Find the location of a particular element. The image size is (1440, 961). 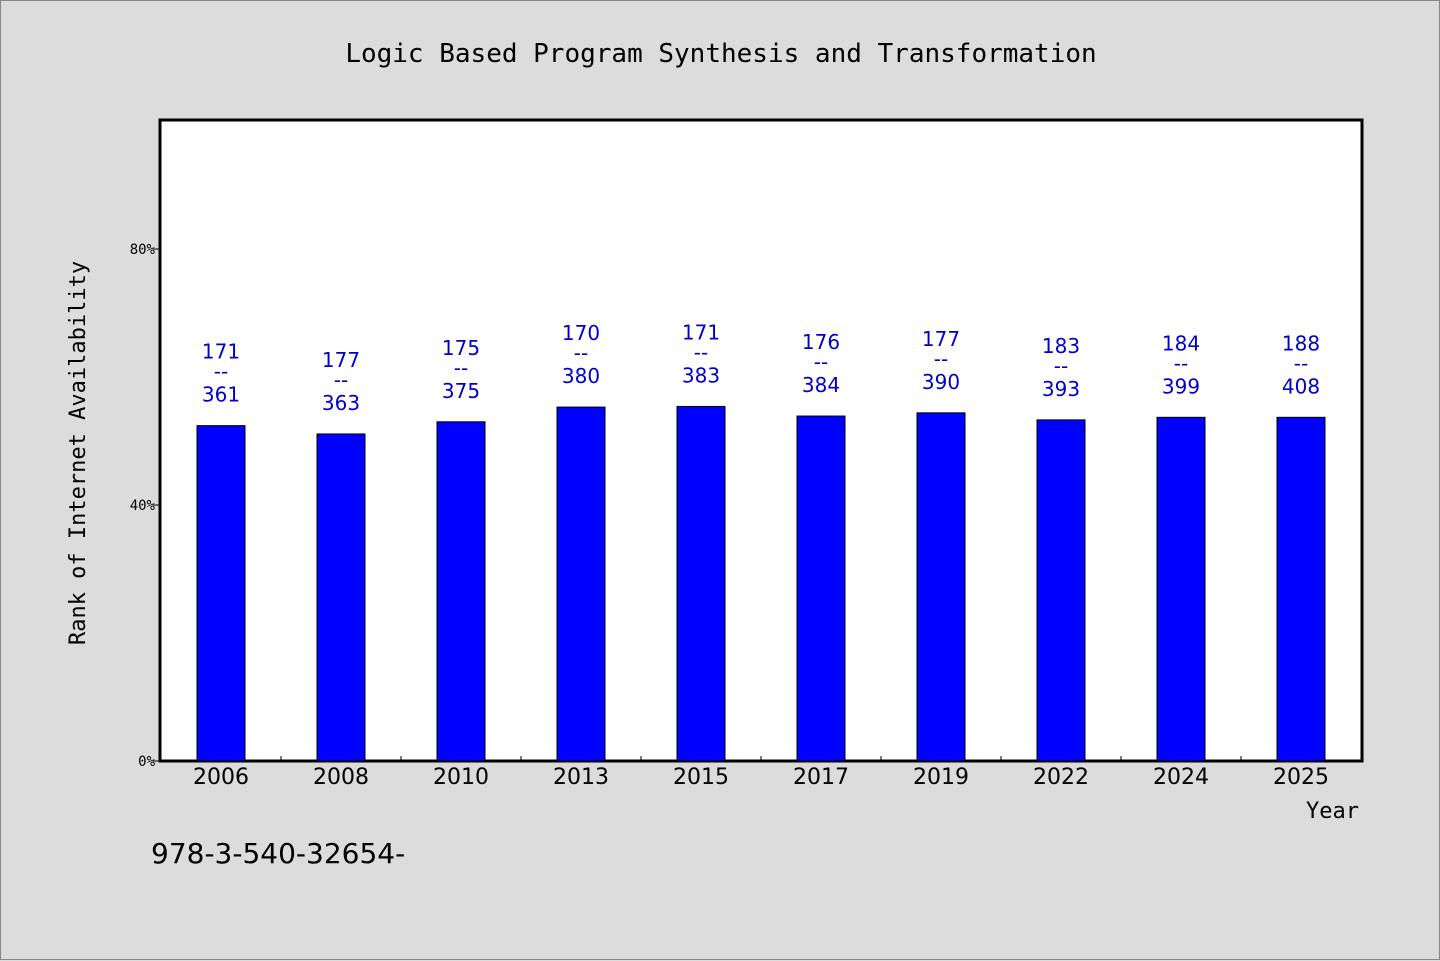

bar-label-bottom-2013: 380 is located at coordinates (581, 376).